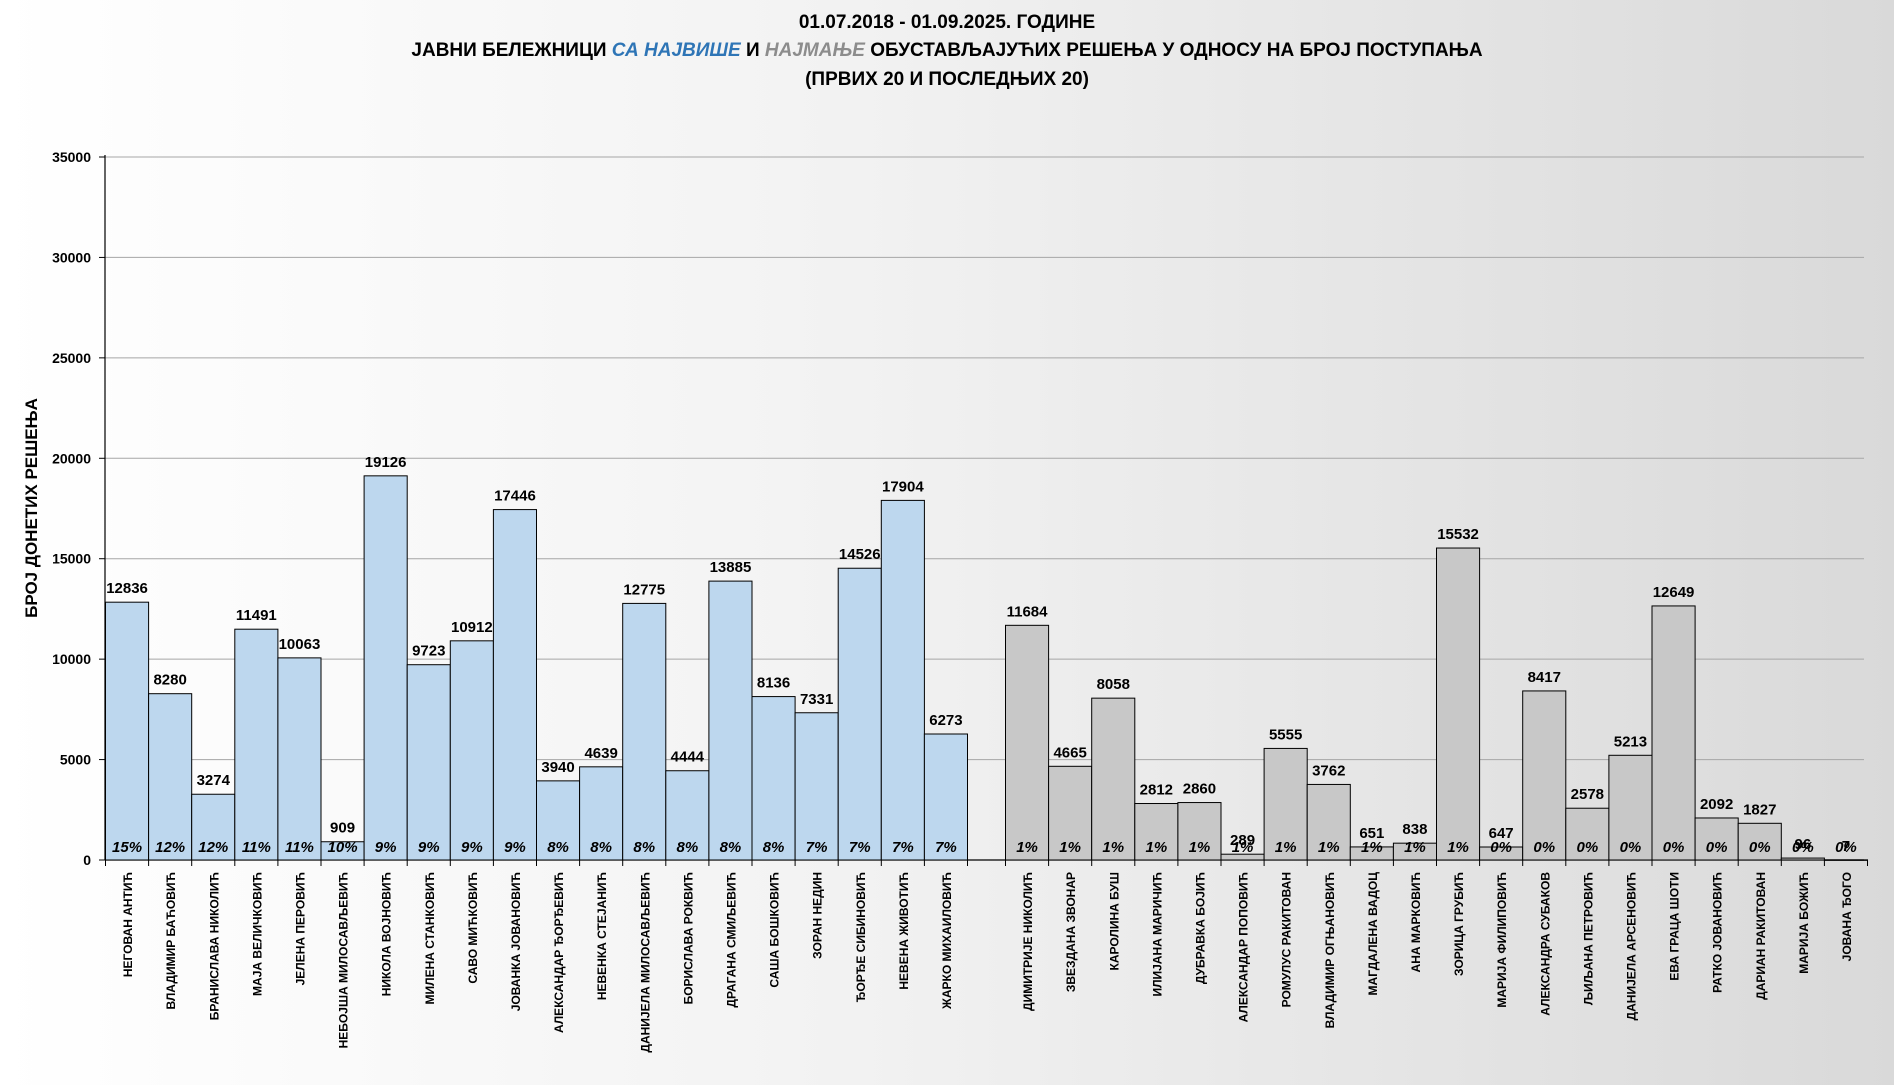 The image size is (1894, 1085). I want to click on x-category-label: АЛЕКСАНДАР ПОПОВИЋ, so click(1244, 947).